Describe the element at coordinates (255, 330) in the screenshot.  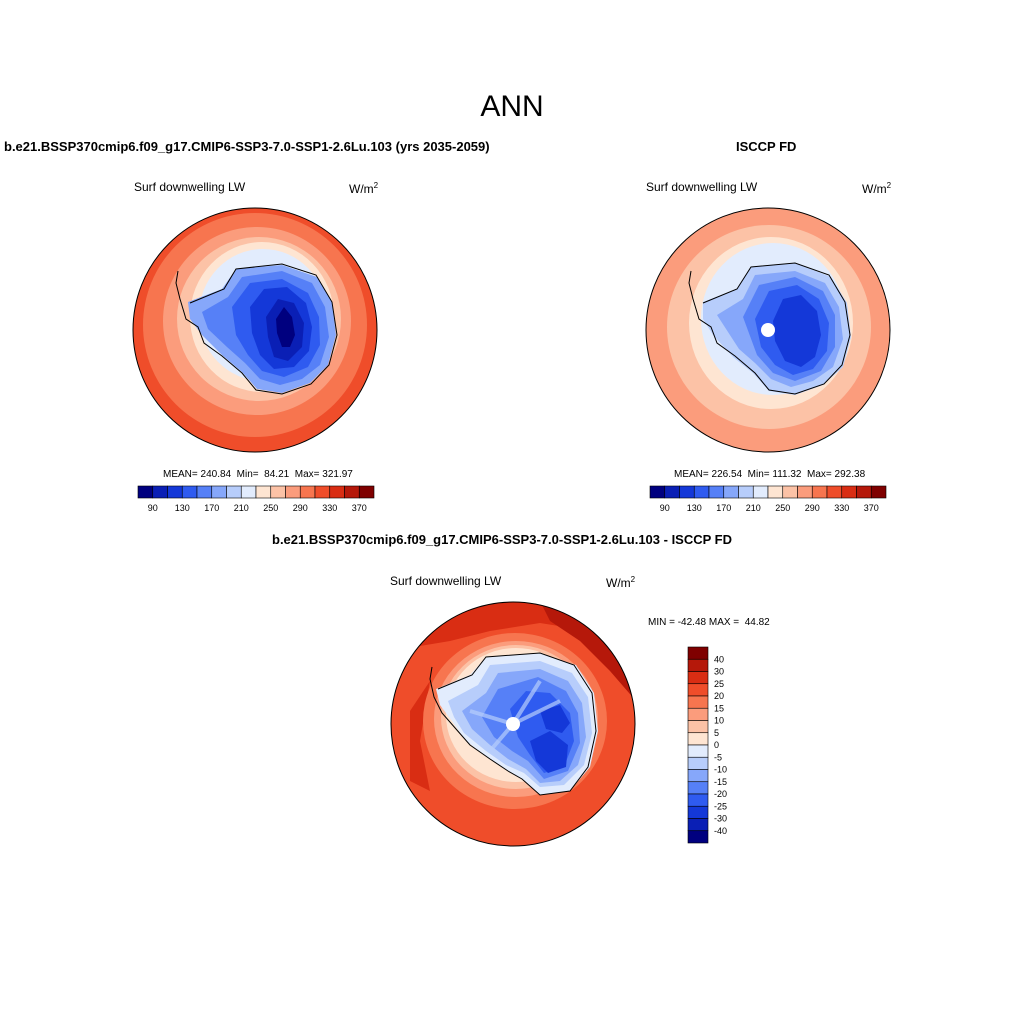
I see `model-polar-map` at that location.